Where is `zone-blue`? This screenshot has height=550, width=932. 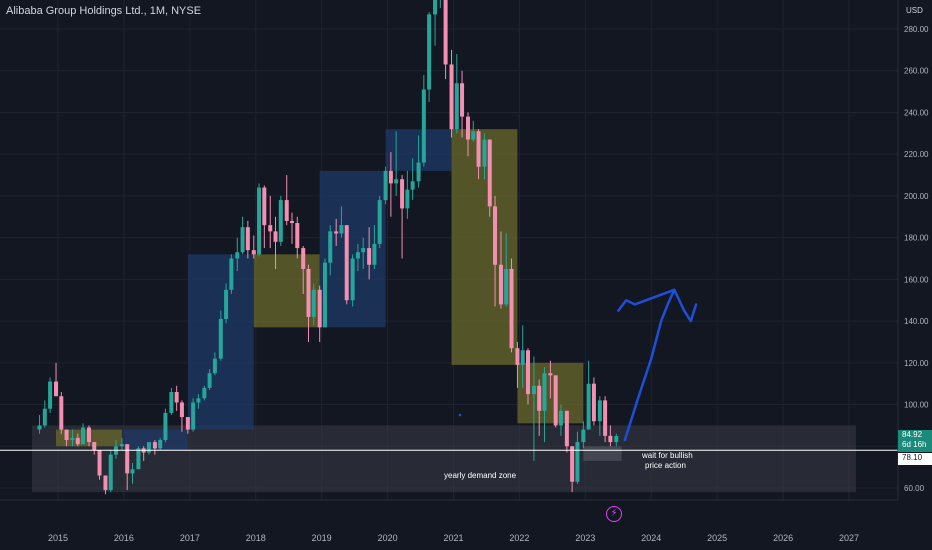 zone-blue is located at coordinates (155, 440).